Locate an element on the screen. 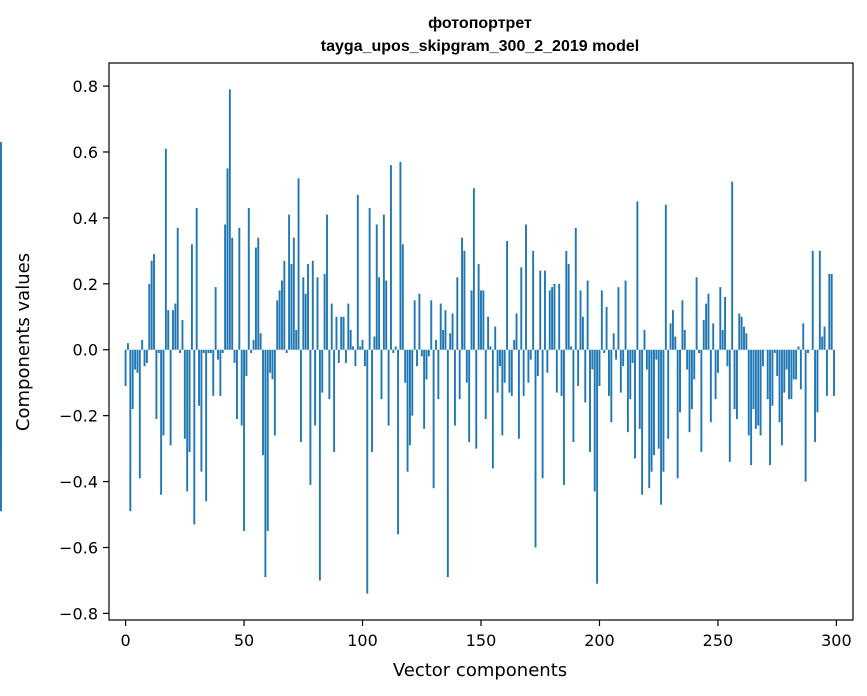 The image size is (867, 696). y-tick-label: 0.2 is located at coordinates (85, 284).